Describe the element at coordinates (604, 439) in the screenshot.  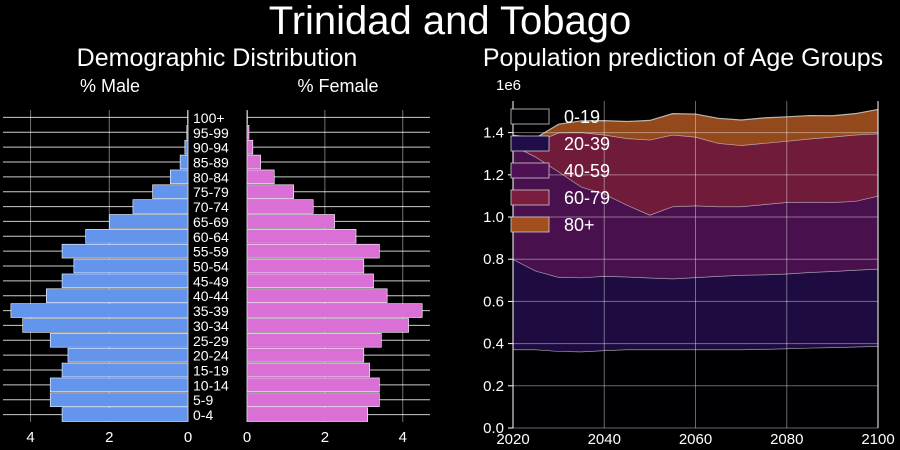
I see `area-x-tick-label: 2040` at that location.